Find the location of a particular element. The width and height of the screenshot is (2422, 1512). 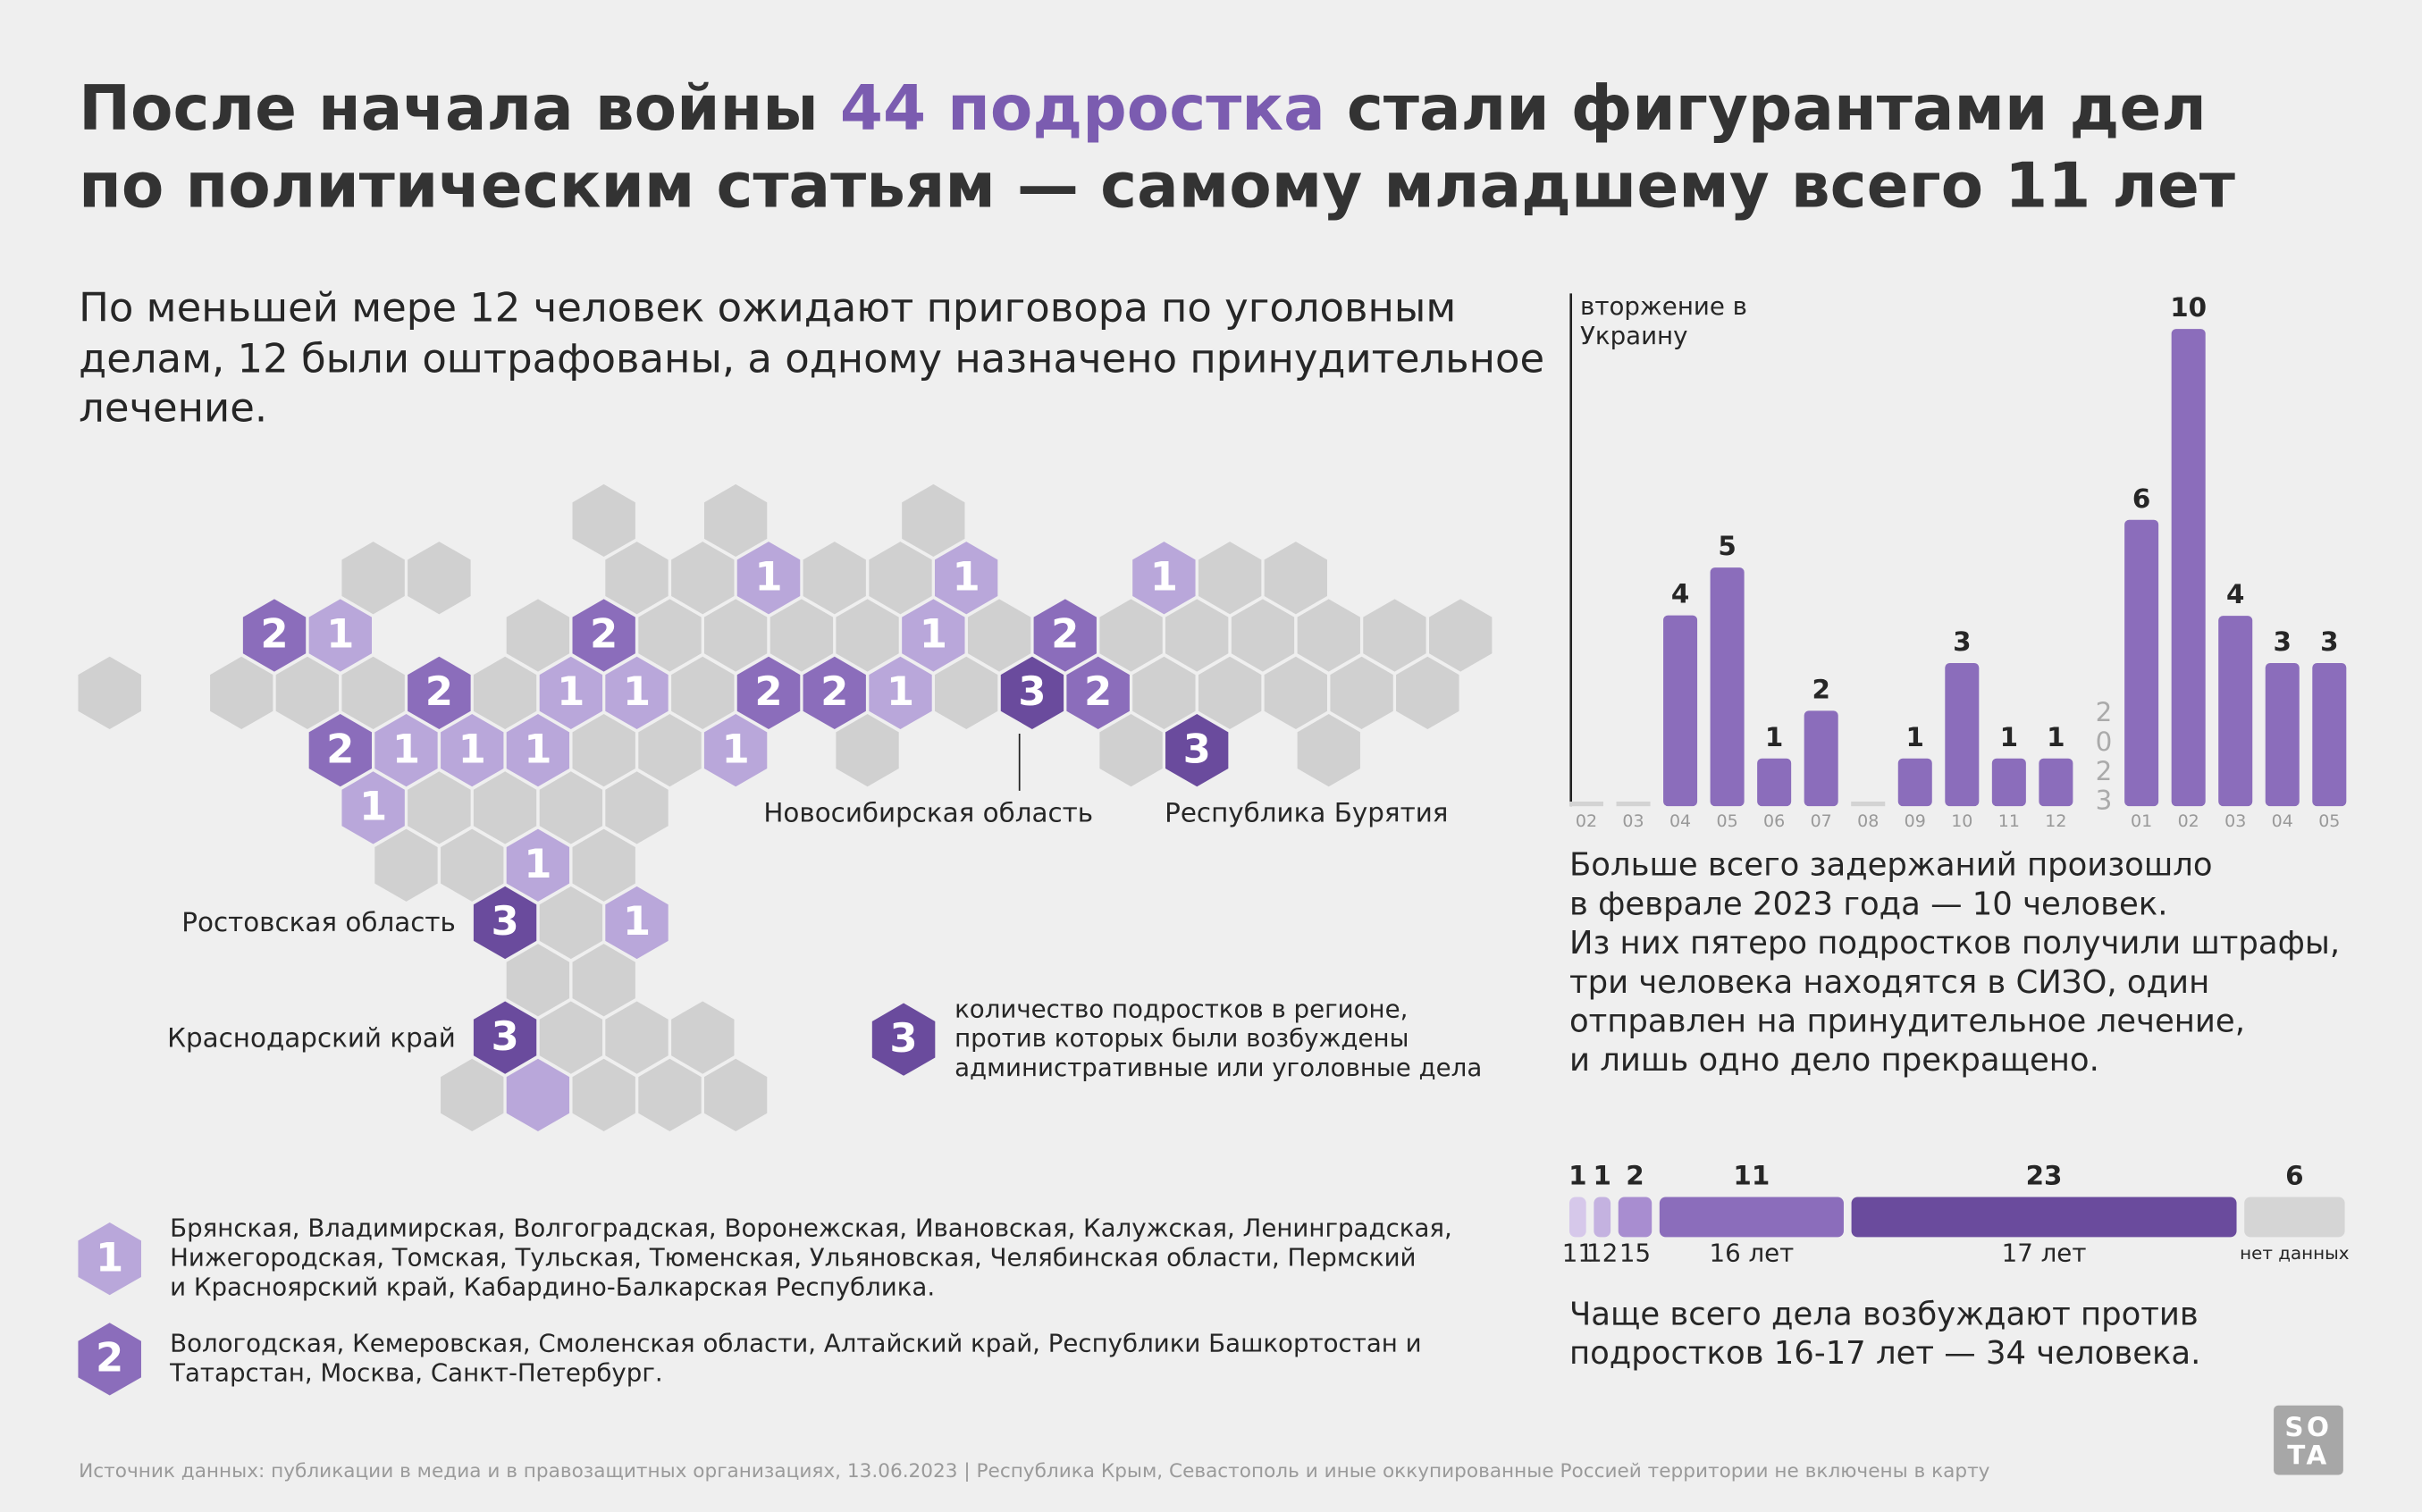

region-count: 3 is located at coordinates (505, 921).